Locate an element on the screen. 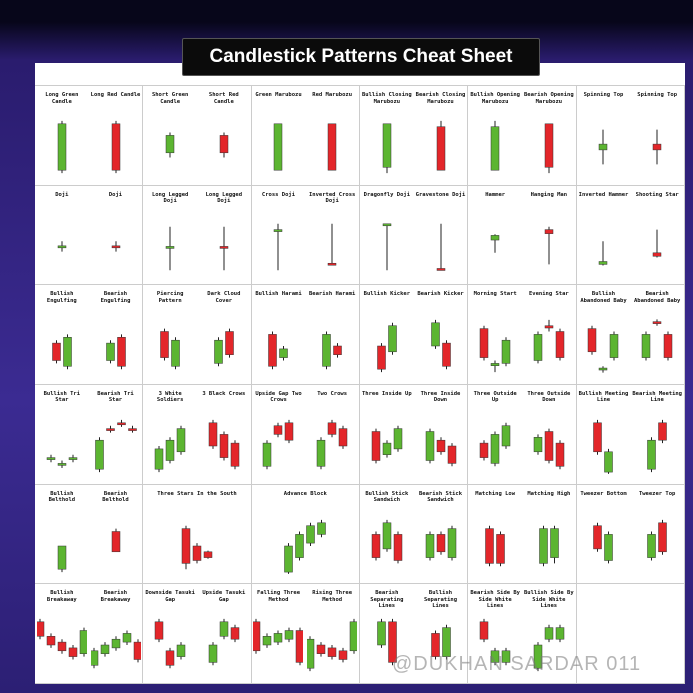 Image resolution: width=693 pixels, height=693 pixels. pattern: Dragonfly Doji is located at coordinates (387, 235).